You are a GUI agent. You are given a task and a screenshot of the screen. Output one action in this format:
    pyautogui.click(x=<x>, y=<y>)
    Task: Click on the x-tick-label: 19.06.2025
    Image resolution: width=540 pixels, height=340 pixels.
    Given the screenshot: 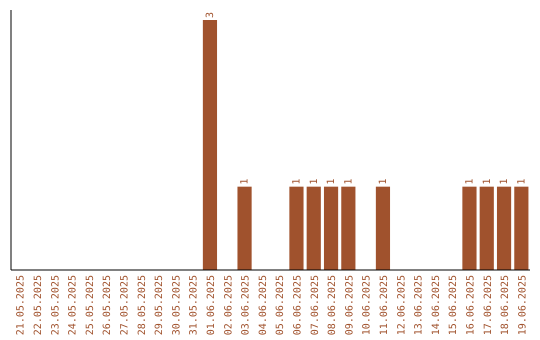 What is the action you would take?
    pyautogui.click(x=522, y=305)
    